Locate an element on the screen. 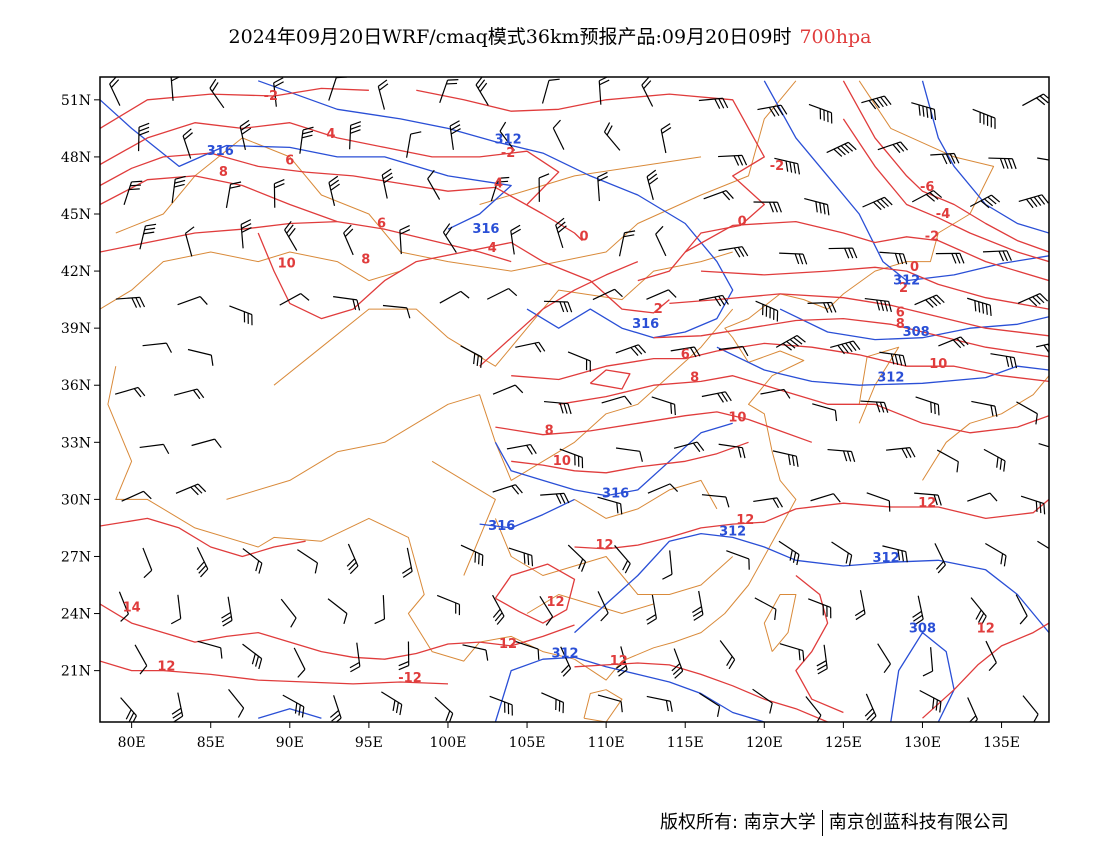  title-text: 2024年09月20日WRF/cmaq模式36km预报产品:09月20日09时 is located at coordinates (510, 37).